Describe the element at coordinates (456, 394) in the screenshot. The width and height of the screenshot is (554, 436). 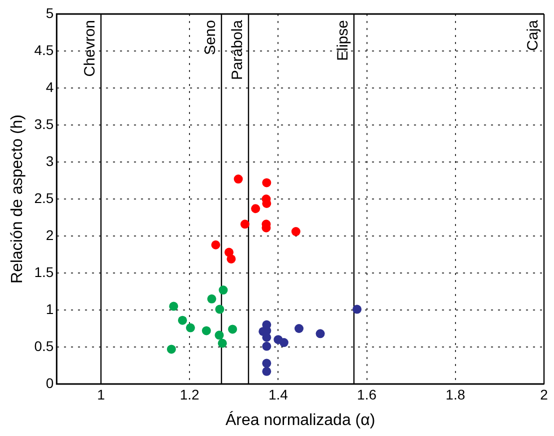
I see `x-tick-label: 1.8` at that location.